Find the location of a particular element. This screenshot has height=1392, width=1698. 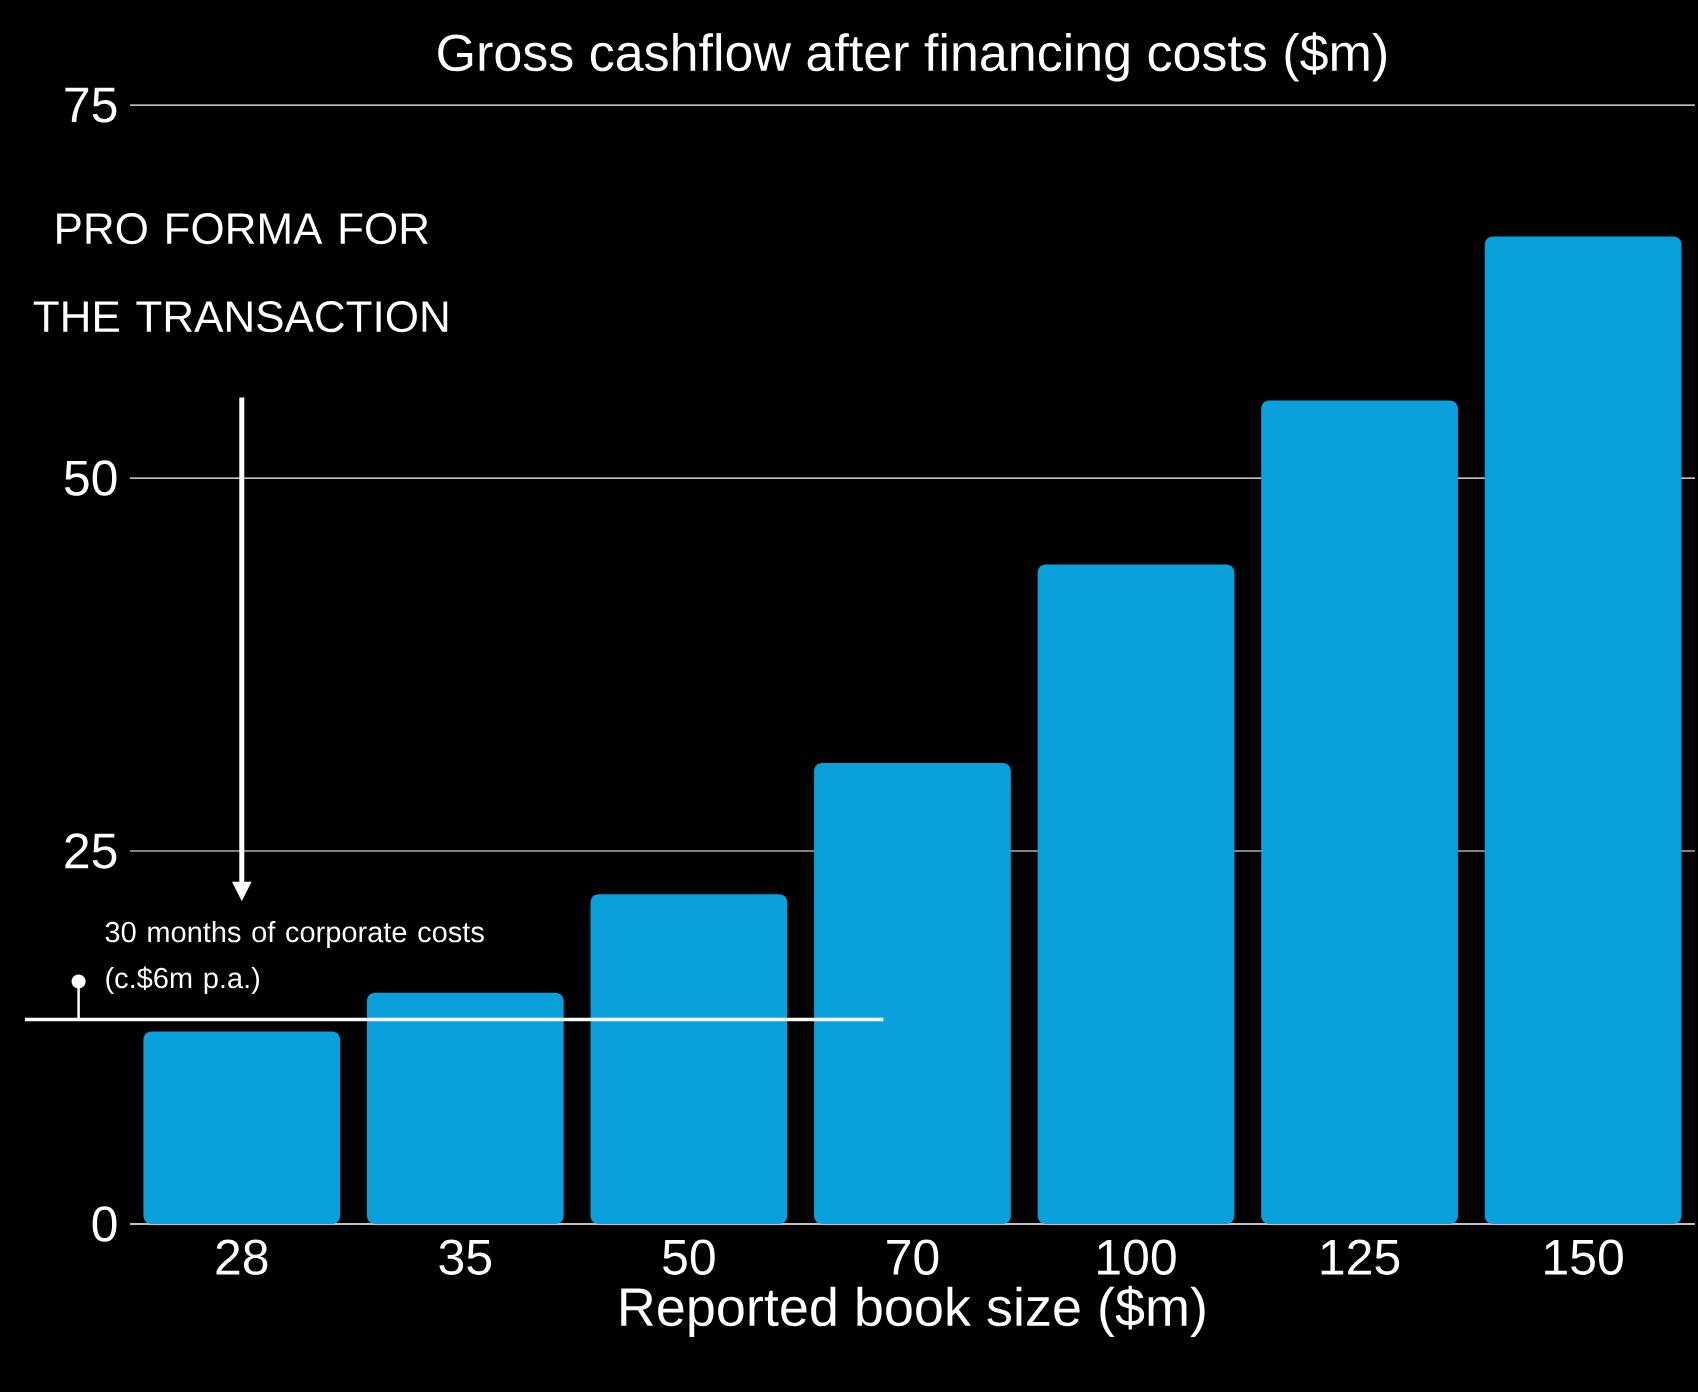

y-tick-label: 0 is located at coordinates (104, 1224).